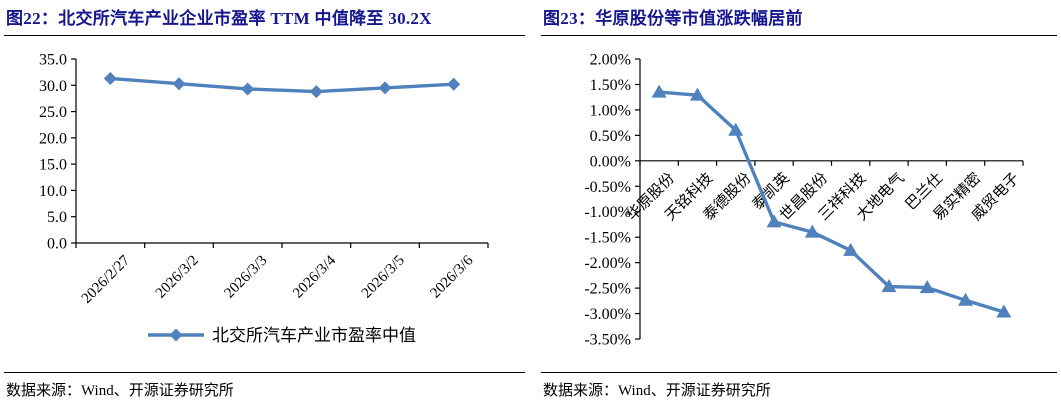 The image size is (1061, 408). Describe the element at coordinates (799, 21) in the screenshot. I see `figure-23-title: 图23：华原股份等市值涨跌幅居前` at that location.